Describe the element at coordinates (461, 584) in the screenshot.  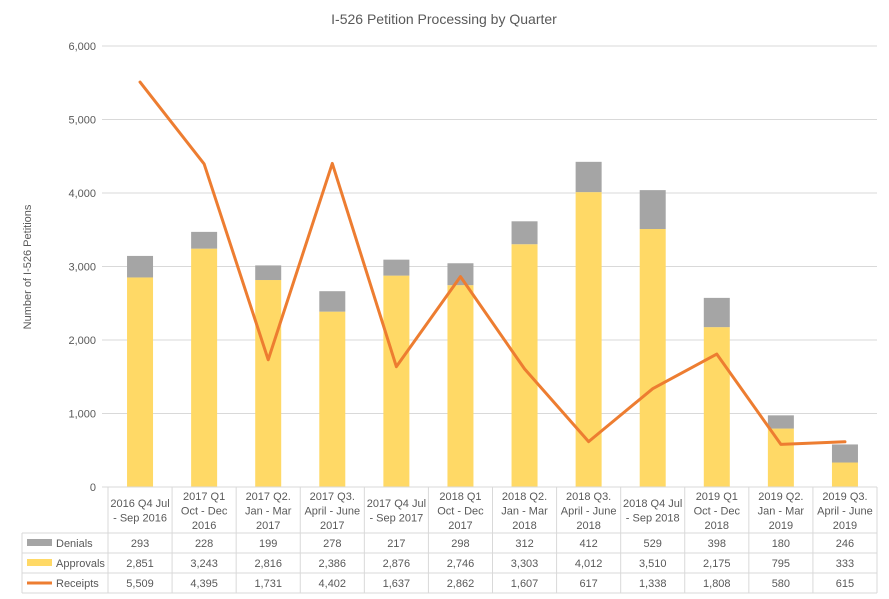
I see `table-cell-receipts: 2,862` at that location.